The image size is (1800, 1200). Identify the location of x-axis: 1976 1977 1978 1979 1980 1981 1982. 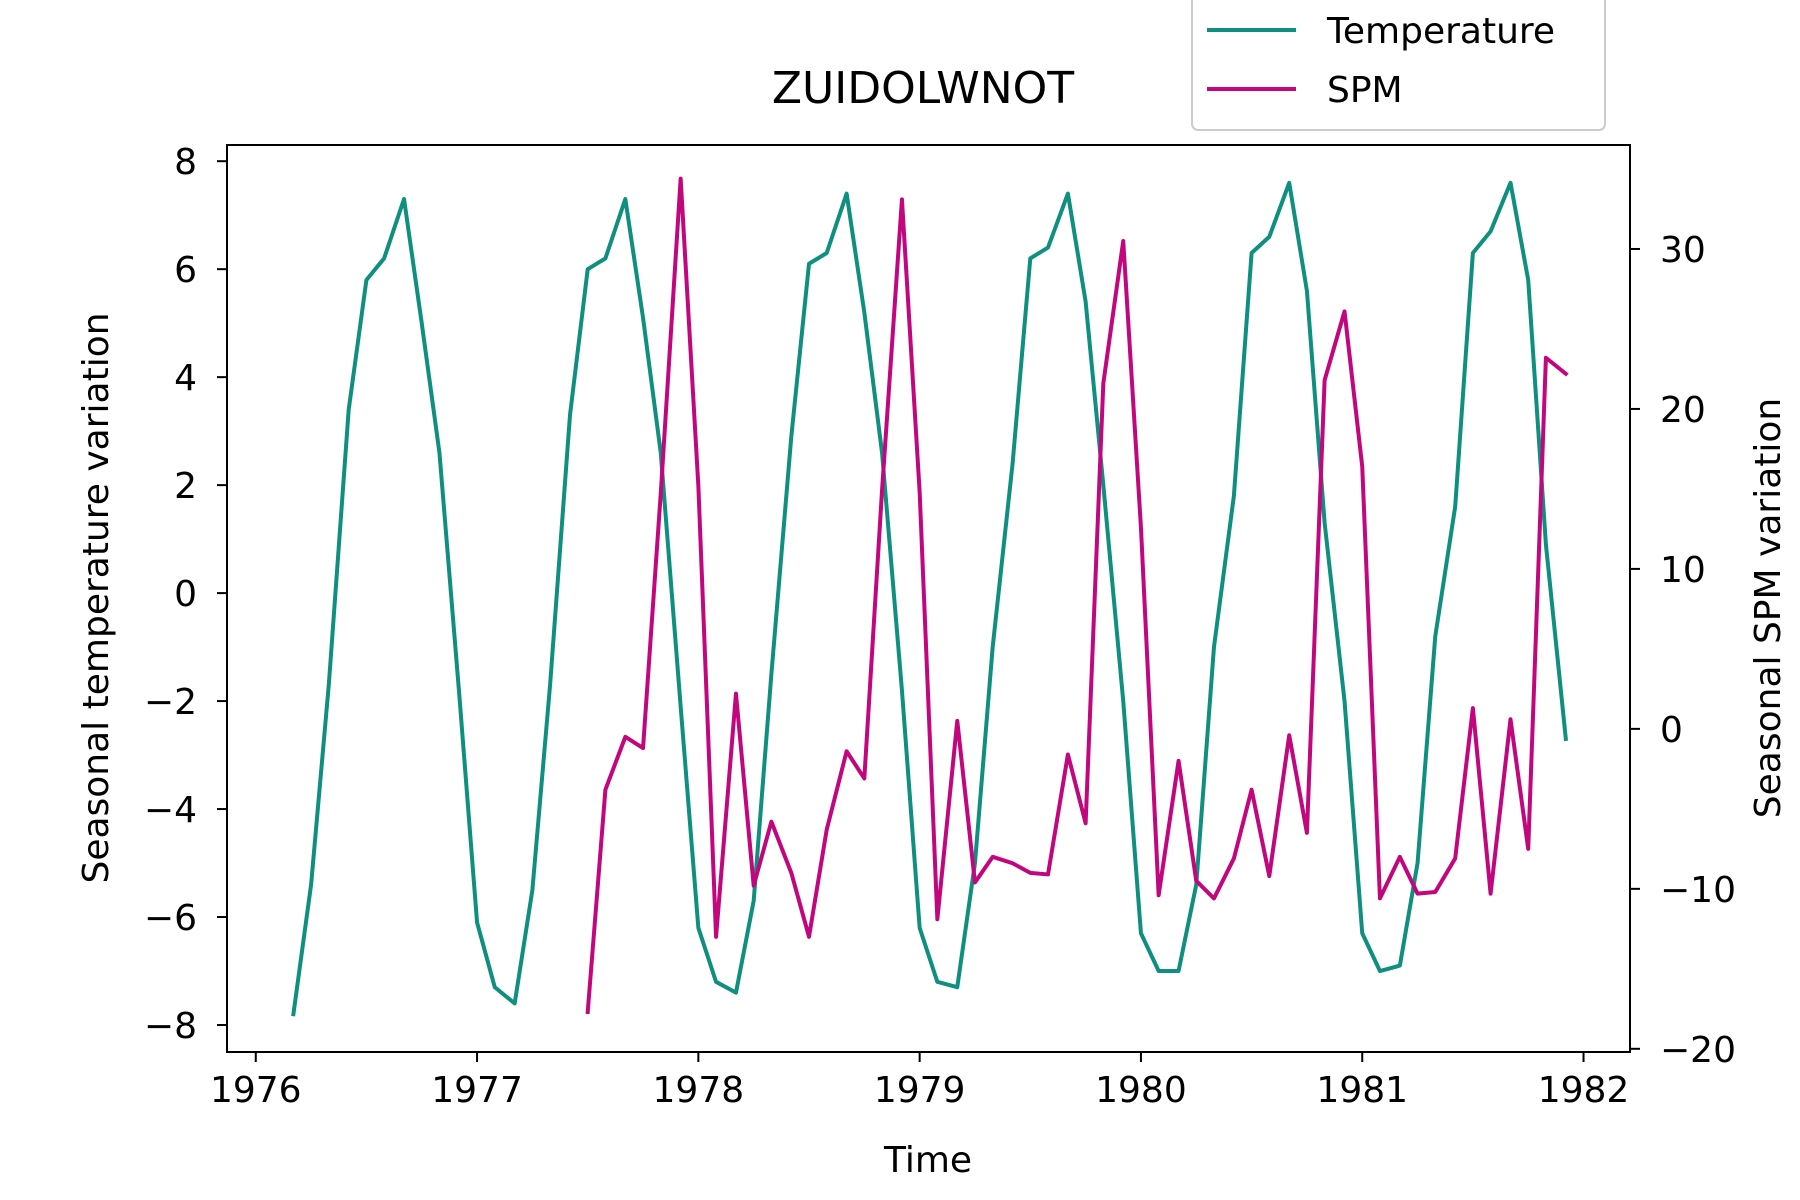
(919, 1081).